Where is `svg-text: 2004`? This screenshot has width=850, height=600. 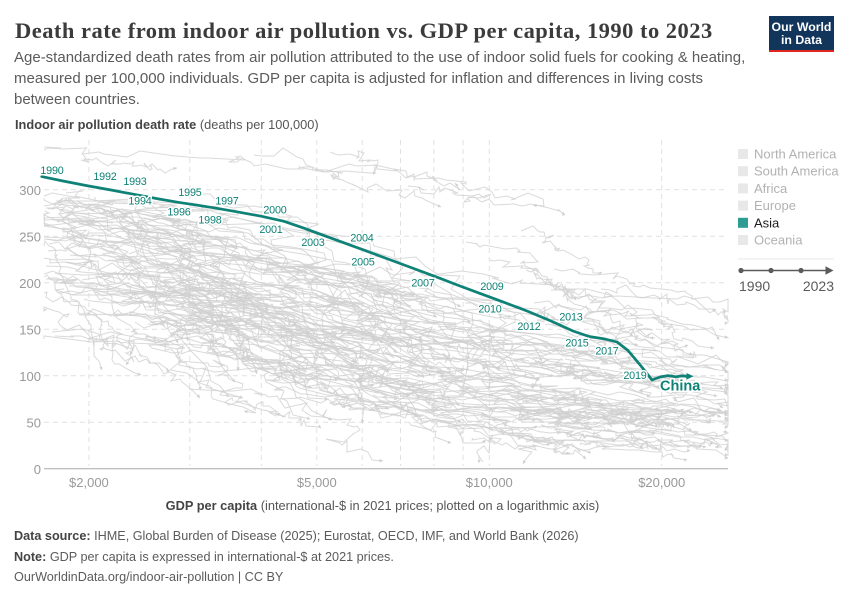
svg-text: 2004 is located at coordinates (361, 239).